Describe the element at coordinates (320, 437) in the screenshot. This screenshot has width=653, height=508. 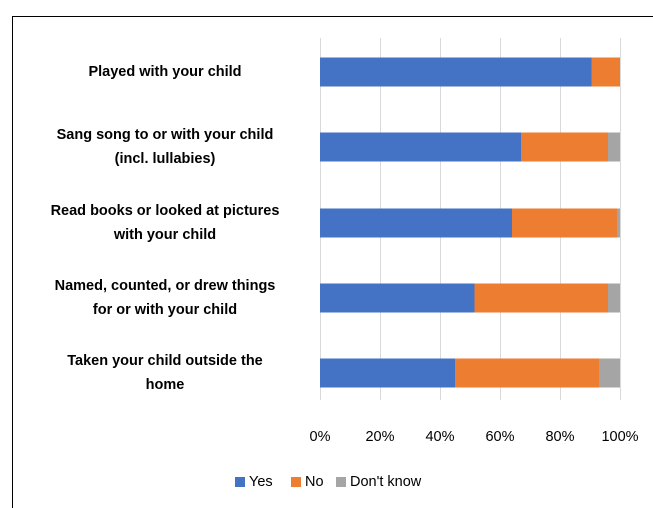
I see `x-tick-label-0: 0%` at that location.